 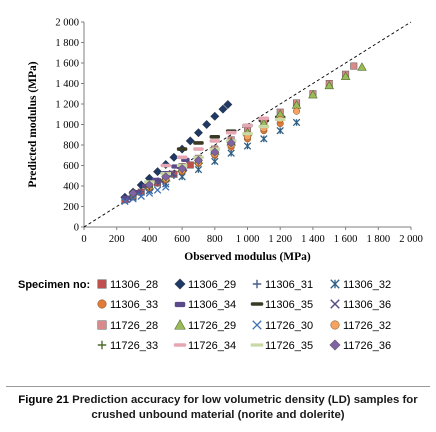 I want to click on legend-item: 11726_30, so click(x=282, y=326).